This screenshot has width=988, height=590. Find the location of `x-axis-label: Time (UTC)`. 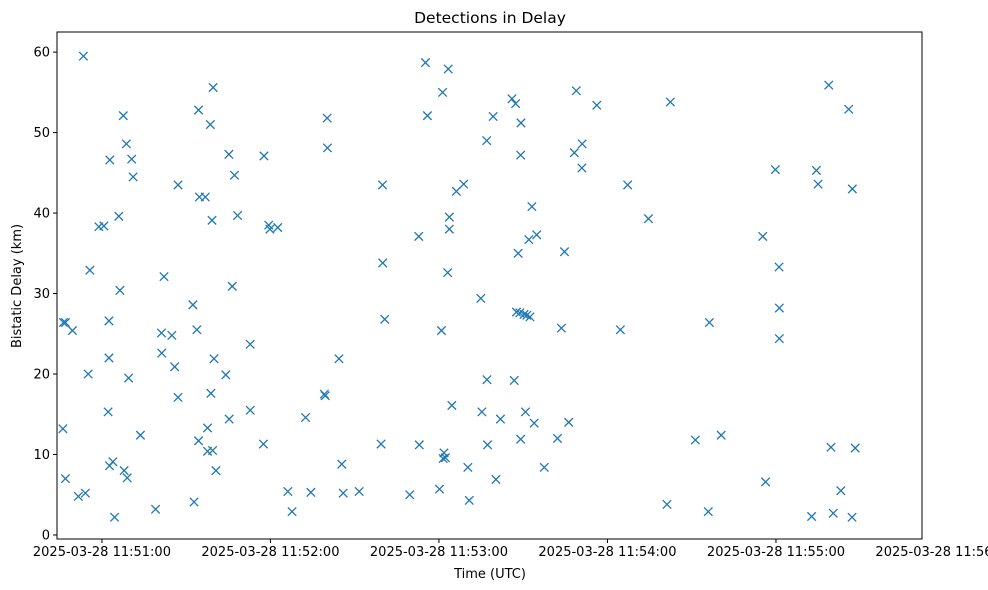

x-axis-label: Time (UTC) is located at coordinates (489, 574).